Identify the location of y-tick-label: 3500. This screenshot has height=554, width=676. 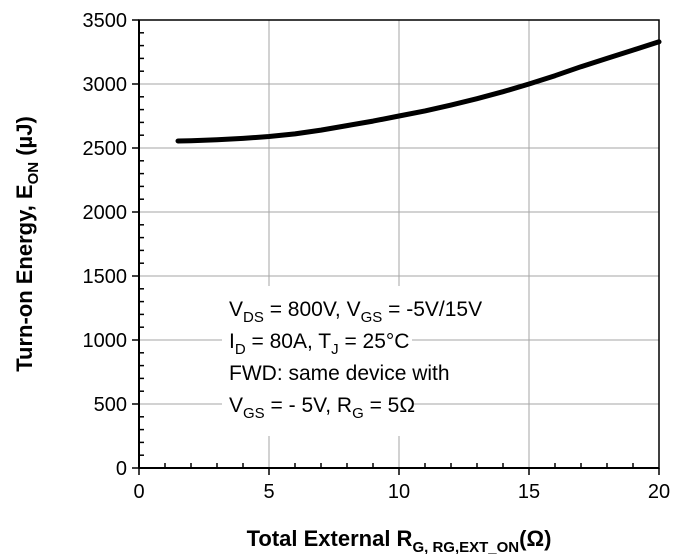
(105, 21).